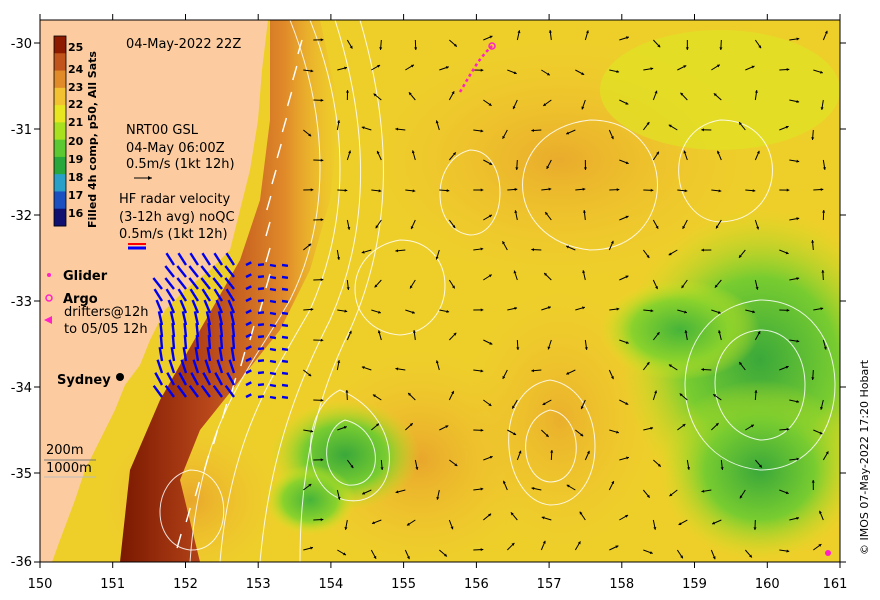  I want to click on x-tick-label: 151, so click(112, 584).